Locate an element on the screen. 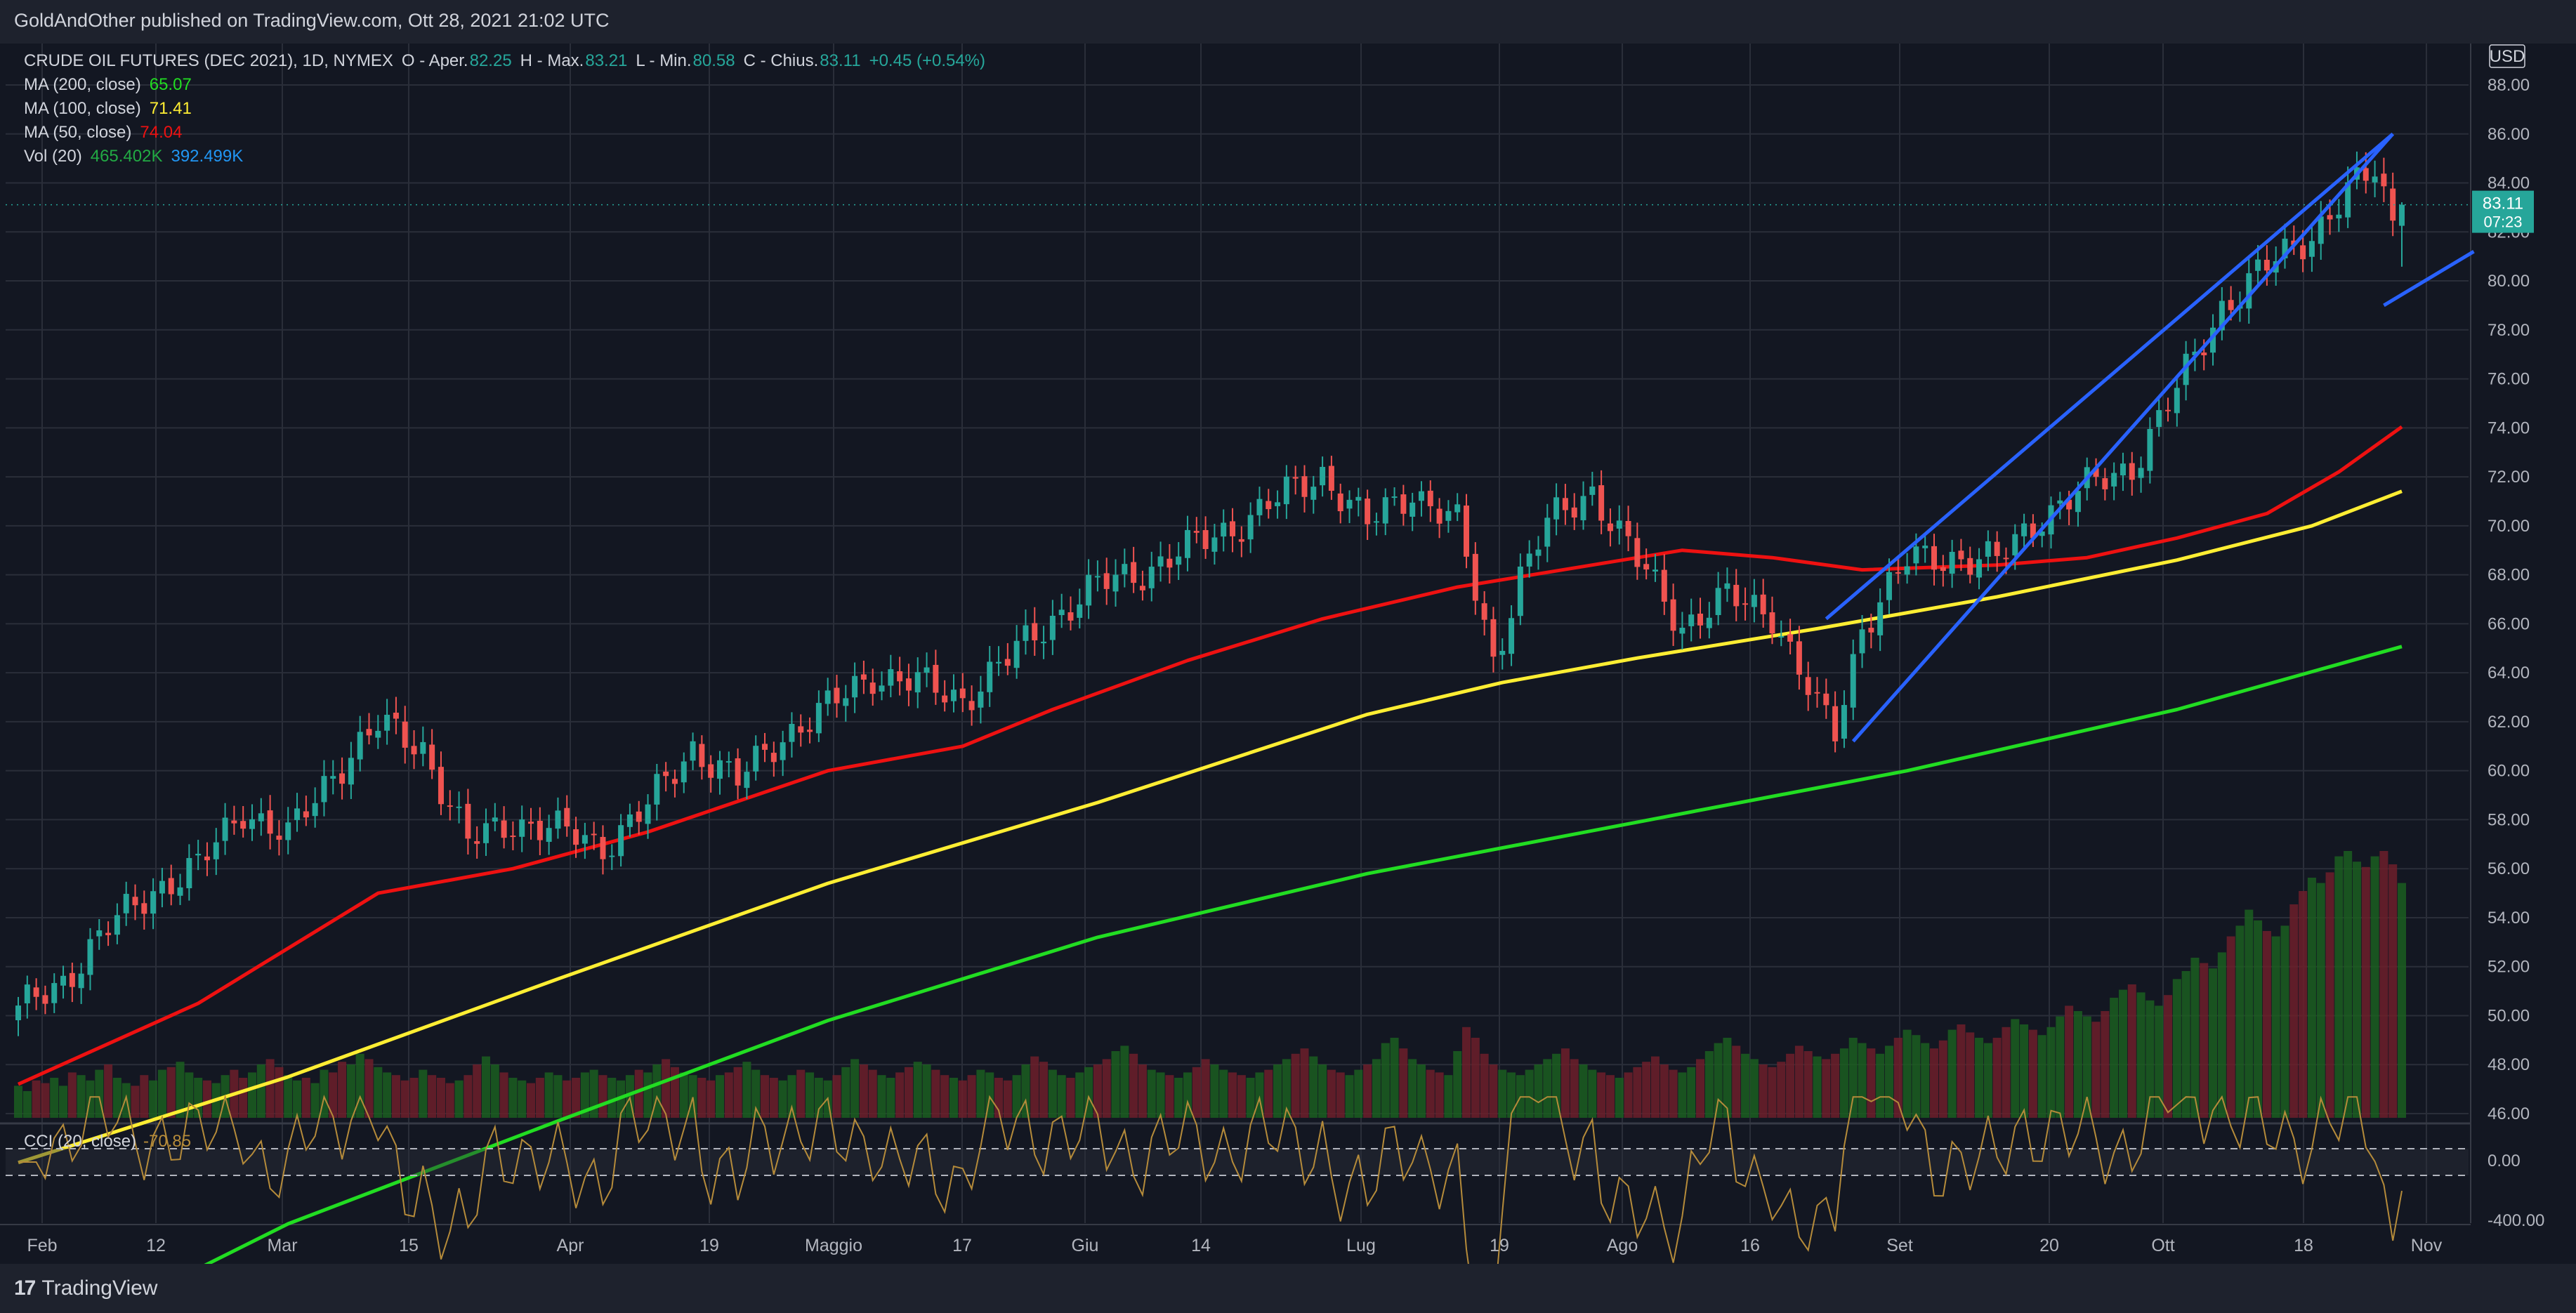 The height and width of the screenshot is (1313, 2576). y-tick-label: 76.00 is located at coordinates (2509, 380).